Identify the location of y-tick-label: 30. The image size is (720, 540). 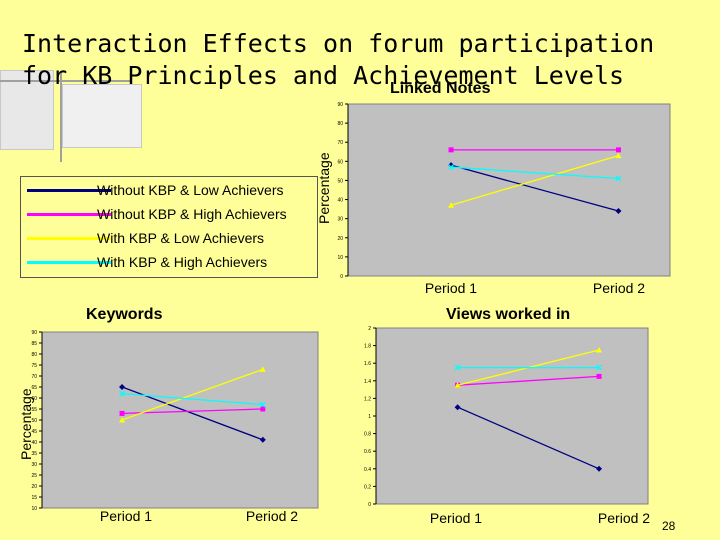
(34, 465).